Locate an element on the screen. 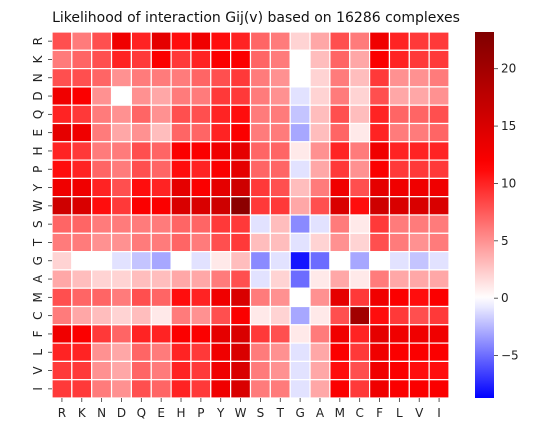  x-tick-label: M is located at coordinates (340, 413).